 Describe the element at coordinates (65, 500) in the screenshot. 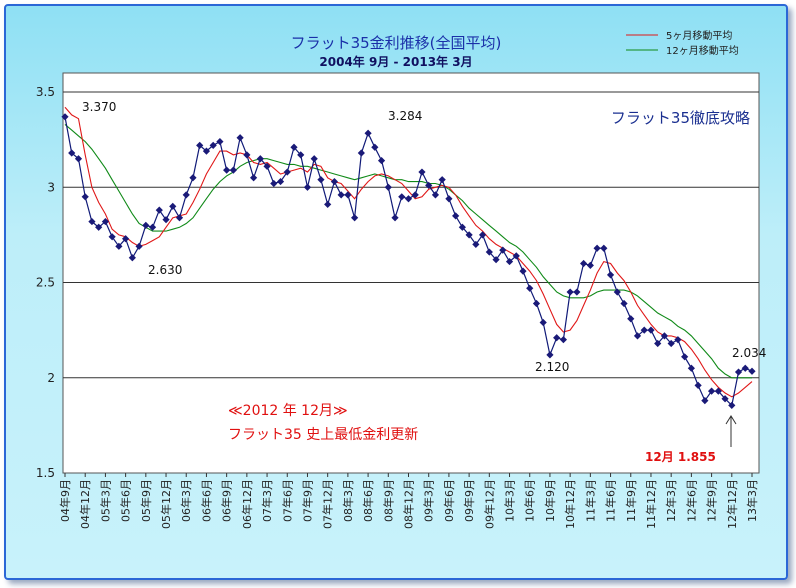

I see `x-tick-label: 04年9月` at that location.